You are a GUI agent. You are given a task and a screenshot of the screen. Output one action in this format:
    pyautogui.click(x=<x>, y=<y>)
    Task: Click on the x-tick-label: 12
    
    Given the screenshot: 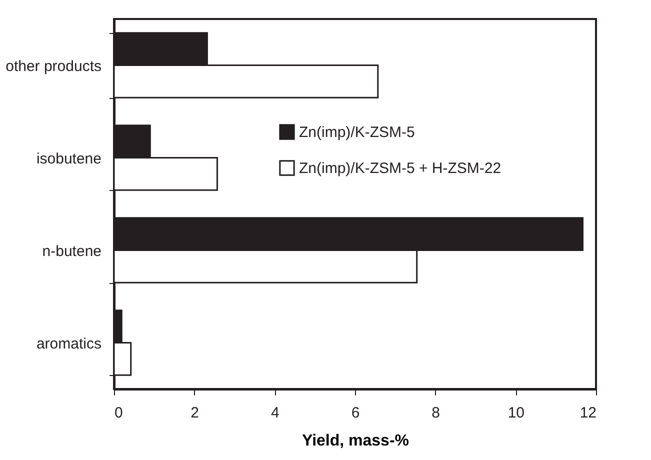 What is the action you would take?
    pyautogui.click(x=588, y=413)
    